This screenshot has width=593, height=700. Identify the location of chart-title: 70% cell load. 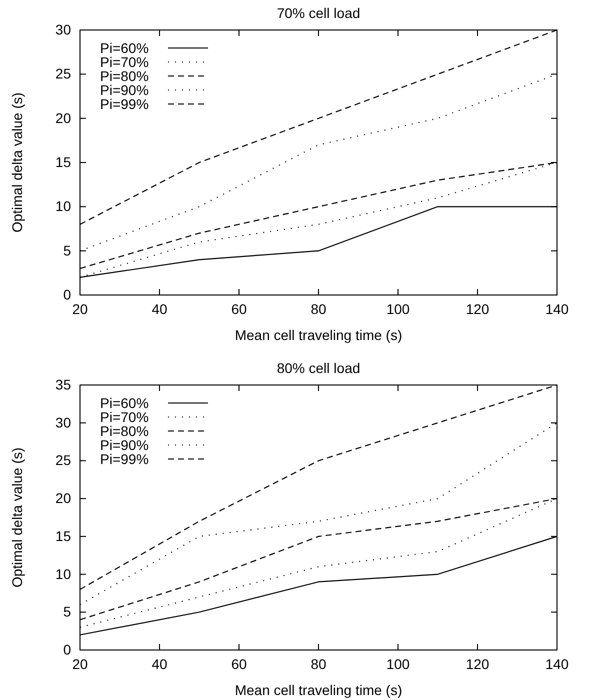
(318, 13).